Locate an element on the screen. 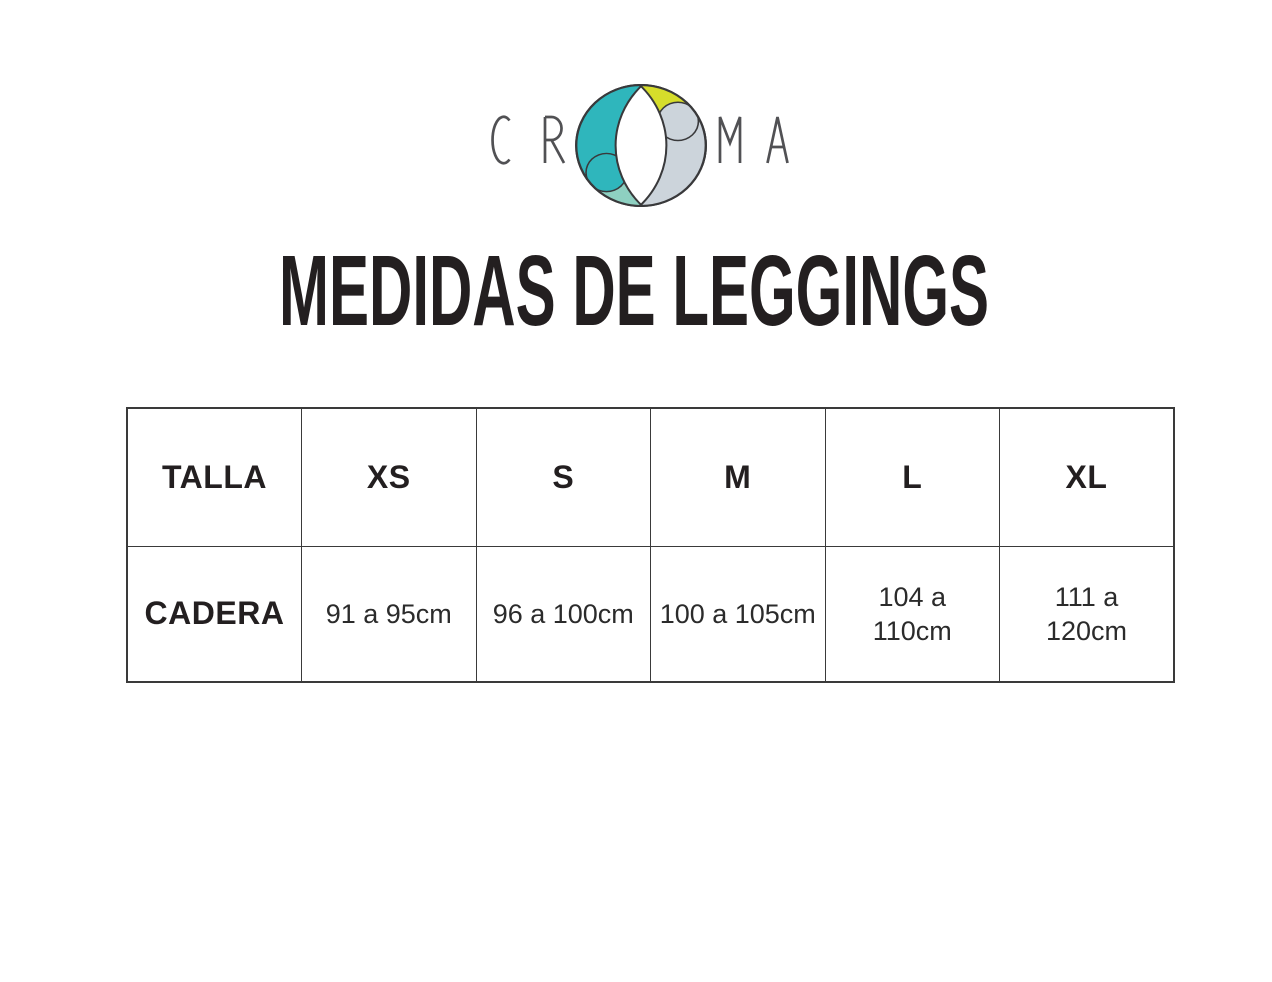 This screenshot has width=1272, height=982. logo-o-mark is located at coordinates (641, 145).